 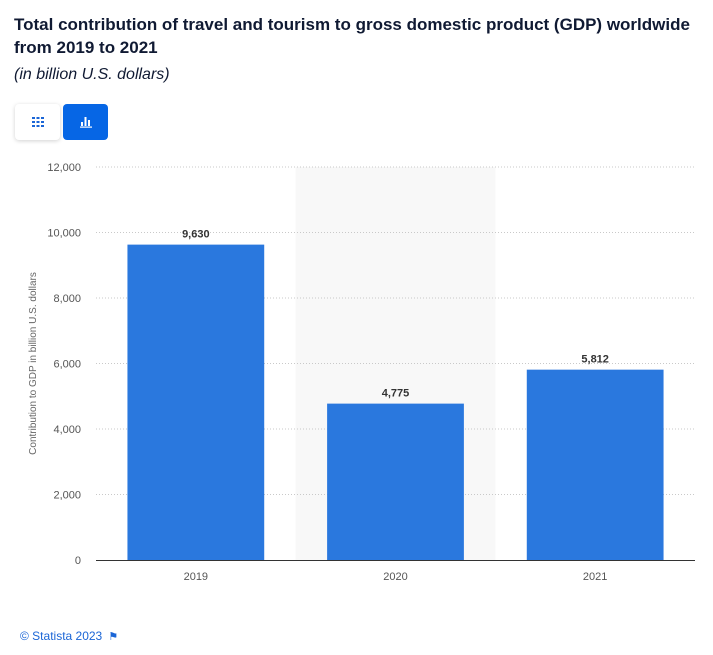 What do you see at coordinates (595, 577) in the screenshot?
I see `x-tick-label: 2021` at bounding box center [595, 577].